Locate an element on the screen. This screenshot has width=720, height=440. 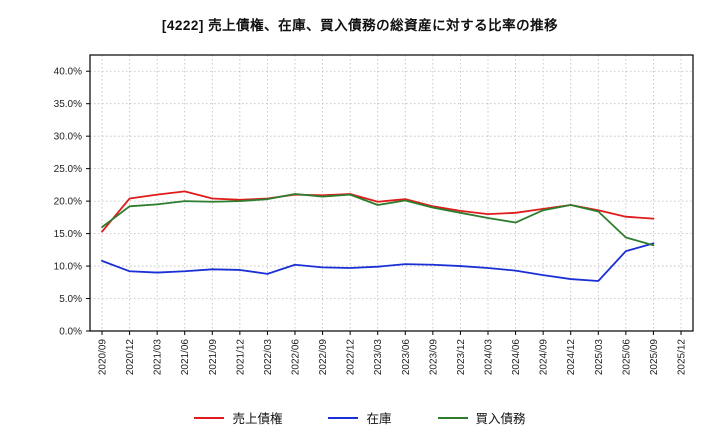
y-tick-label: 35.0% is located at coordinates (68, 104).